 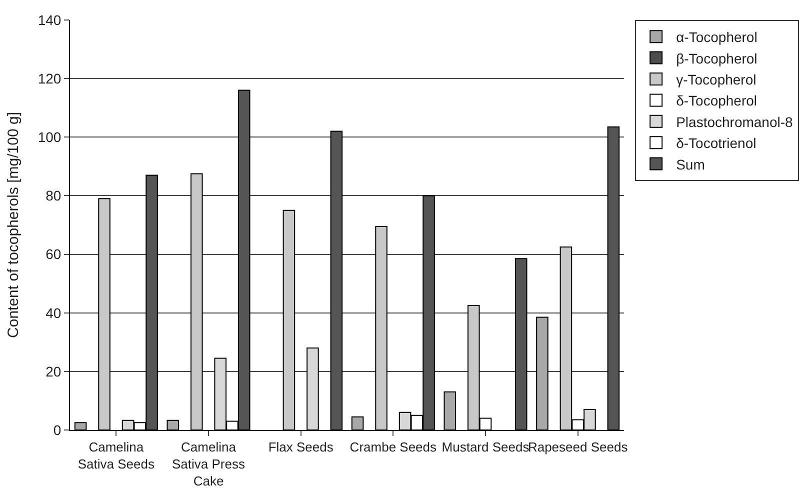 I want to click on y-tick-label: 20, so click(x=54, y=371).